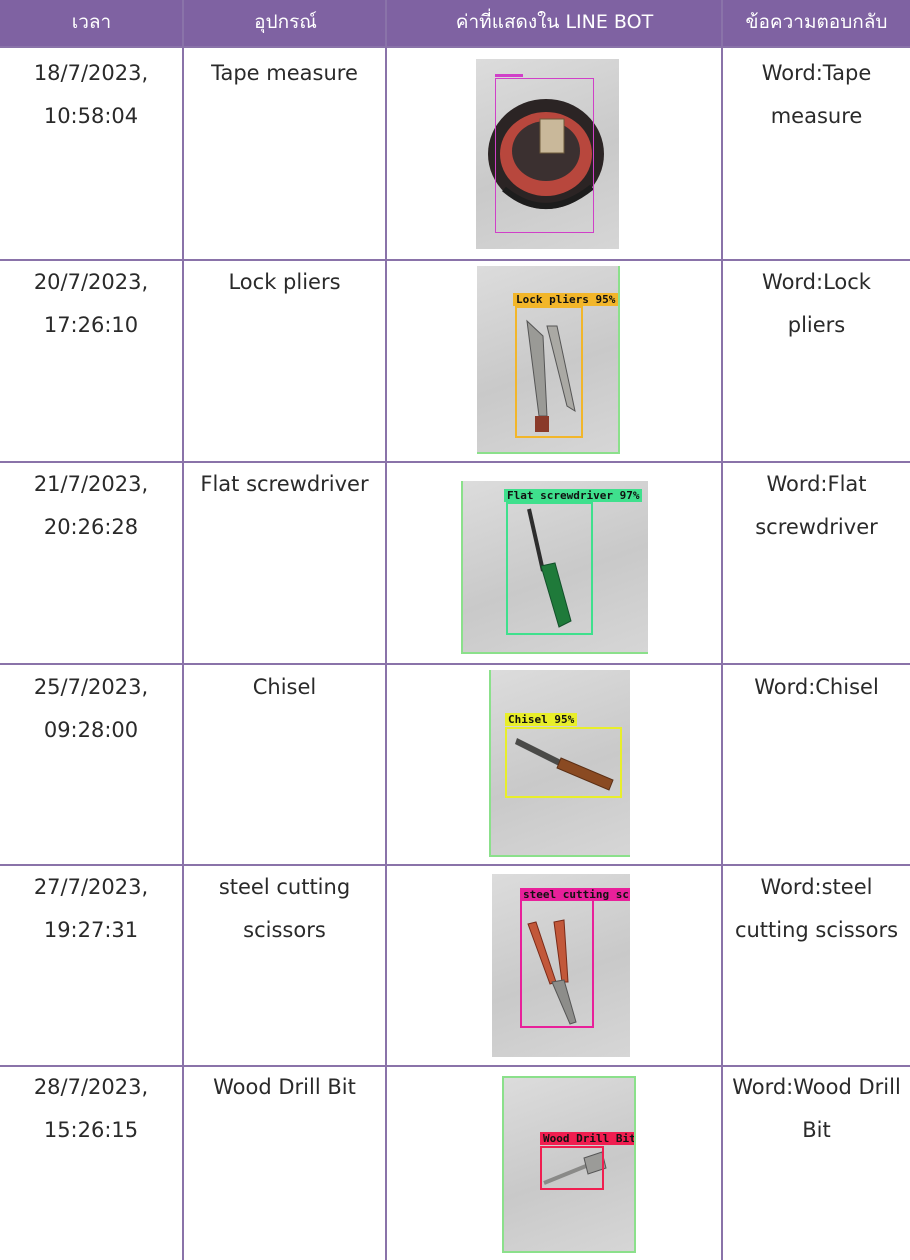 This screenshot has width=910, height=1260. I want to click on reply-cell: Word:Chisel, so click(816, 687).